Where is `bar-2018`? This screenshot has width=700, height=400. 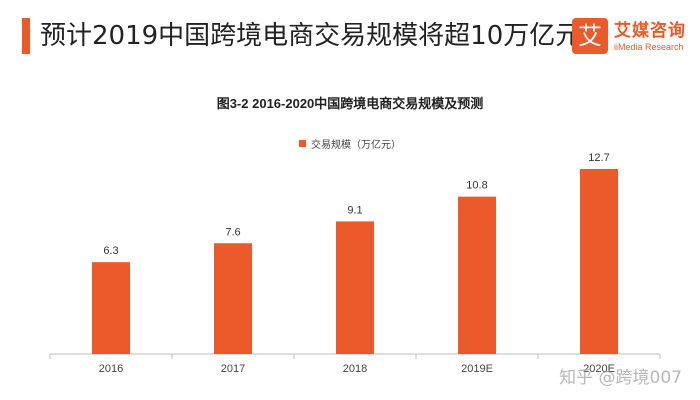
bar-2018 is located at coordinates (355, 287).